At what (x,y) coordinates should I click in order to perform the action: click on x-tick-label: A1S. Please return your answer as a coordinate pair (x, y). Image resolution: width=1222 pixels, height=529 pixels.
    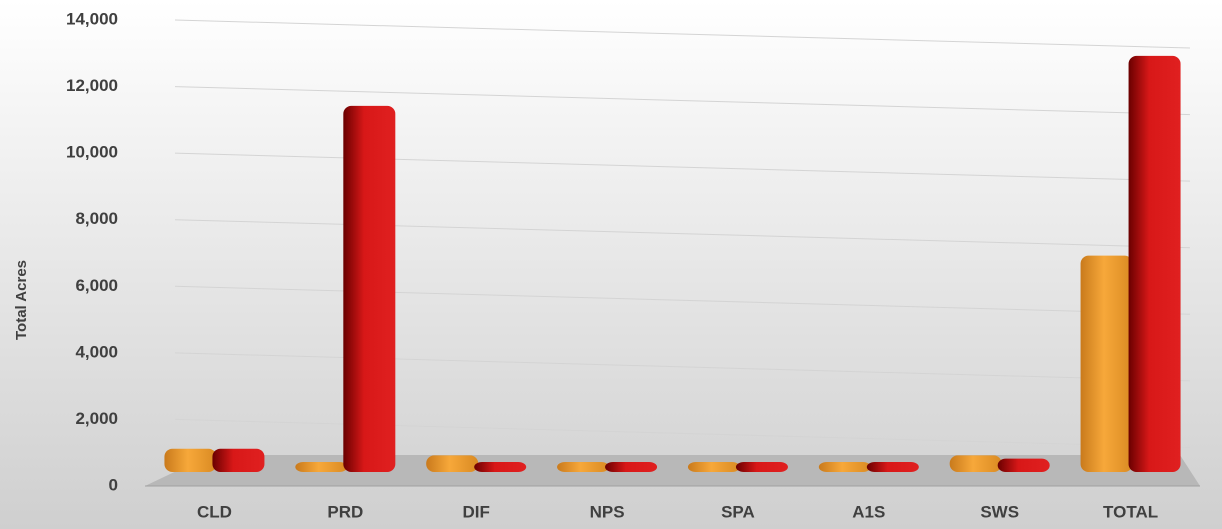
    Looking at the image, I should click on (868, 511).